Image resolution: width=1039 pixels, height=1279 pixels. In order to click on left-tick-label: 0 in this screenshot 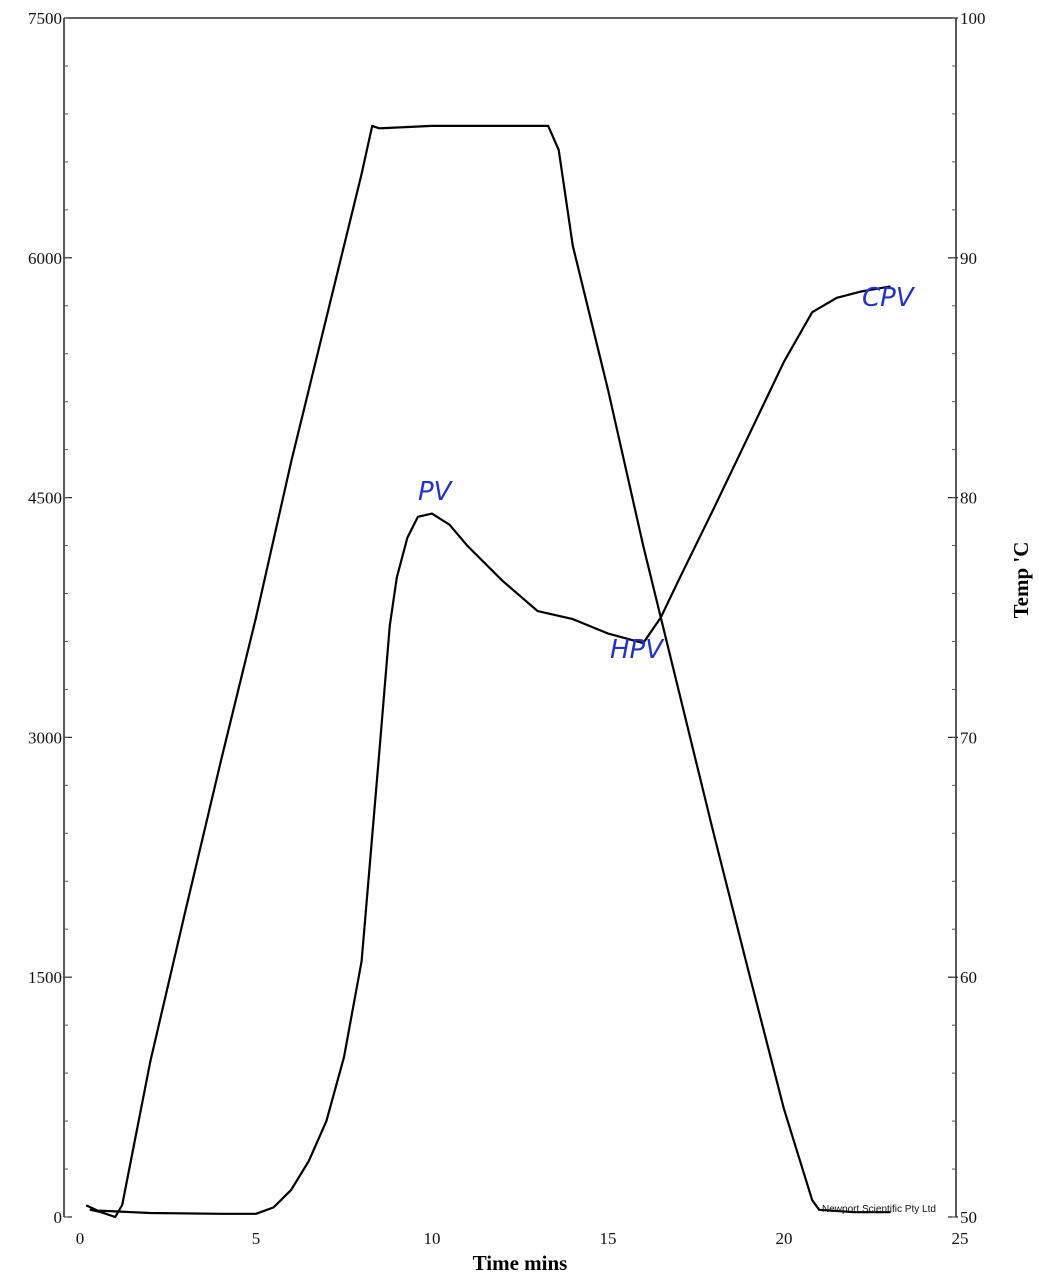, I will do `click(58, 1217)`.